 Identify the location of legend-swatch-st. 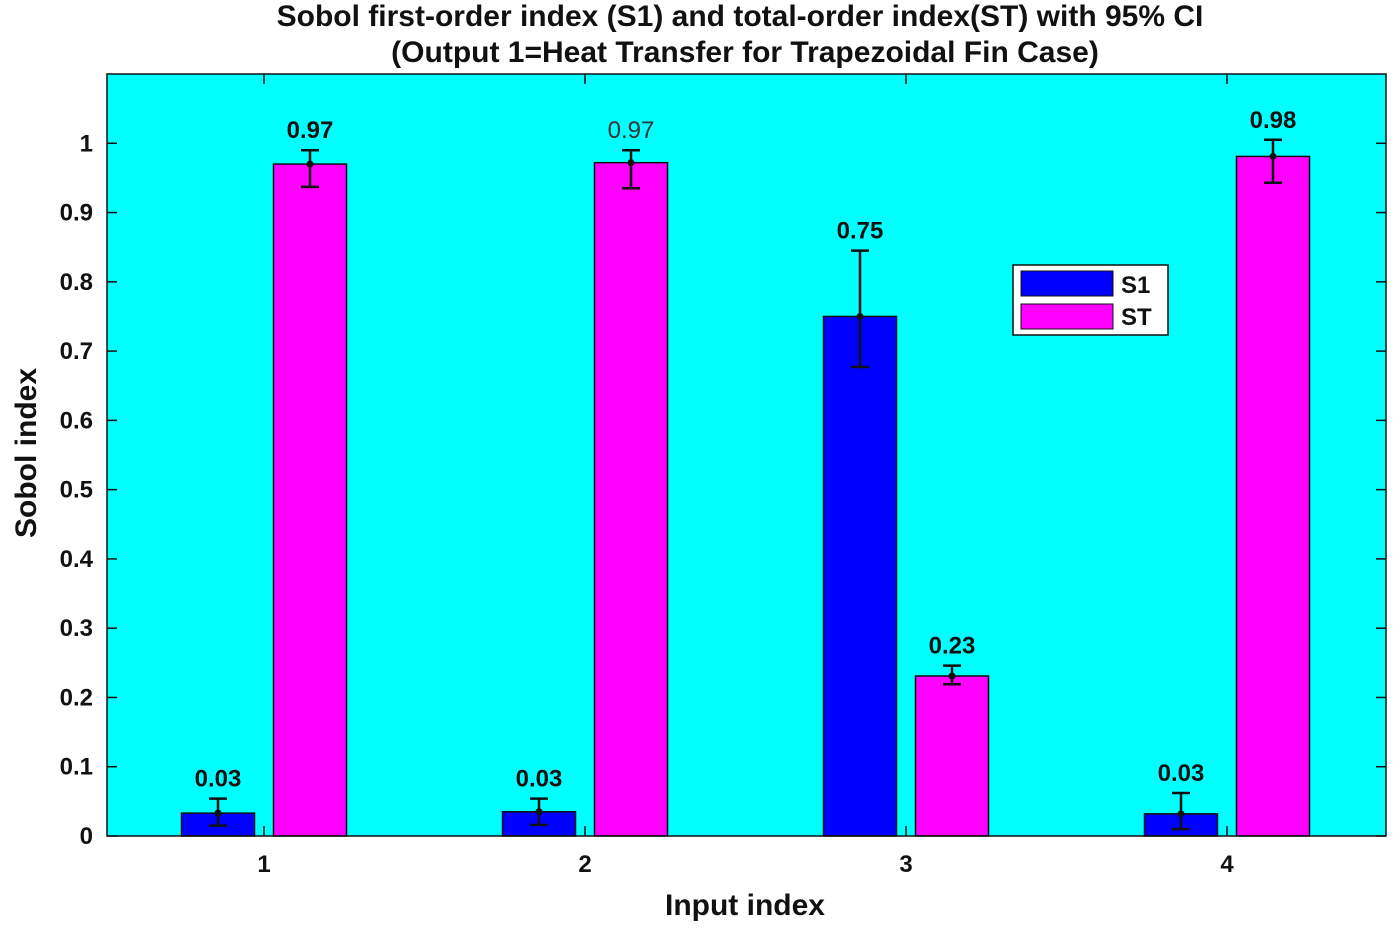
(1067, 316).